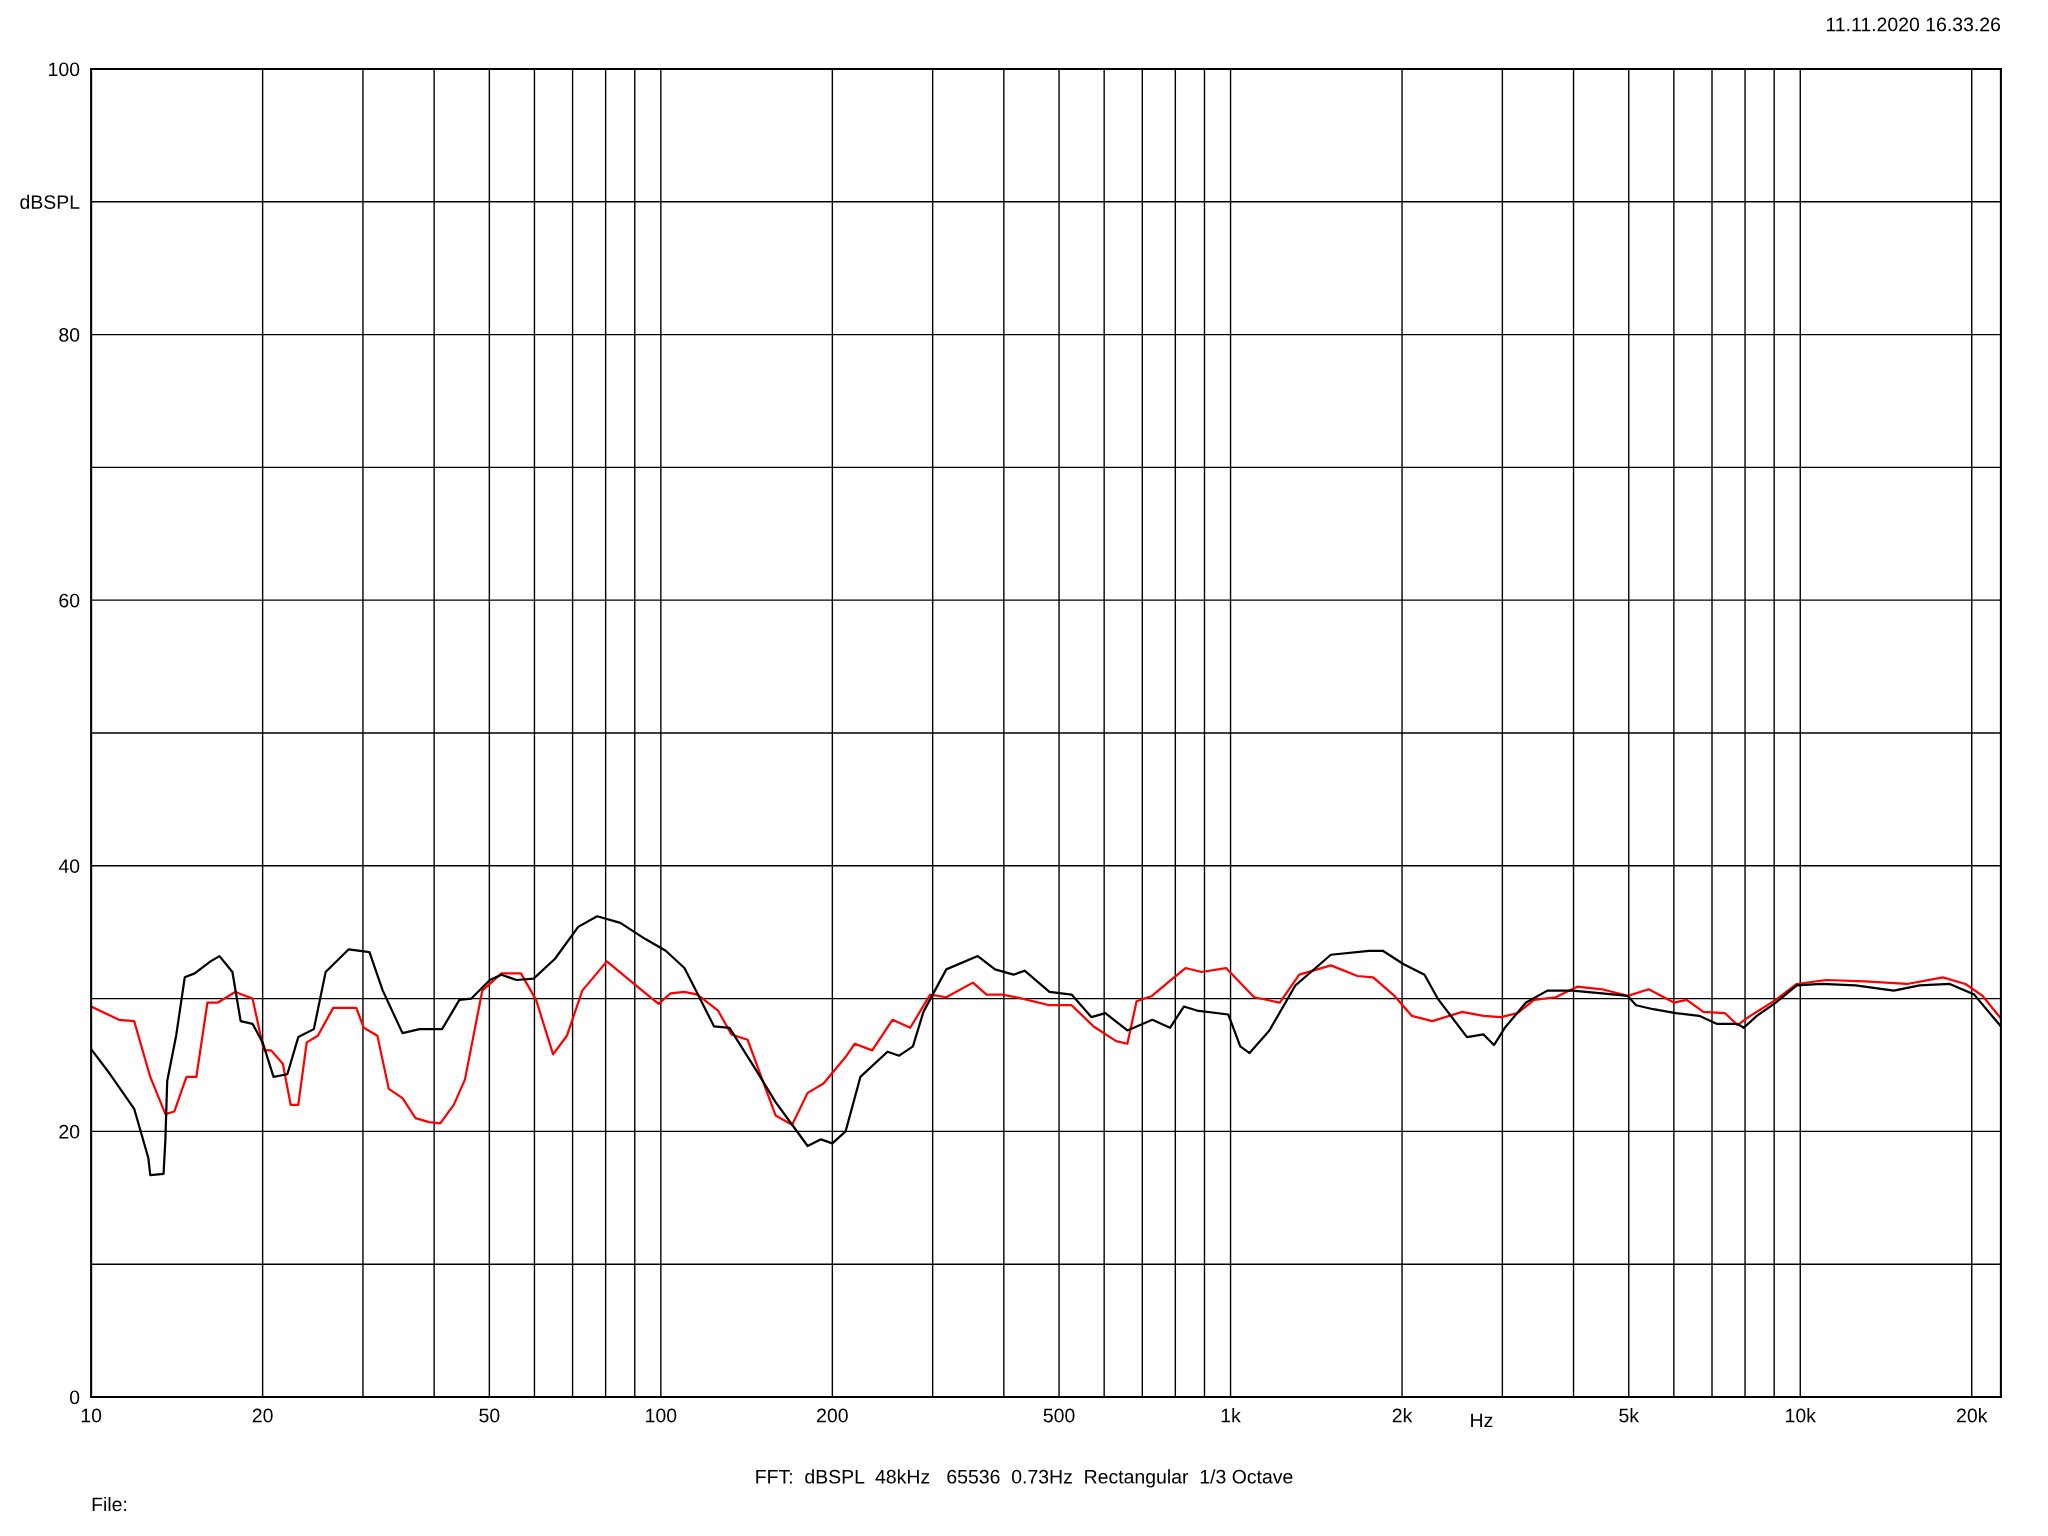 The height and width of the screenshot is (1536, 2048). What do you see at coordinates (1482, 1420) in the screenshot?
I see `x-axis-title: Hz` at bounding box center [1482, 1420].